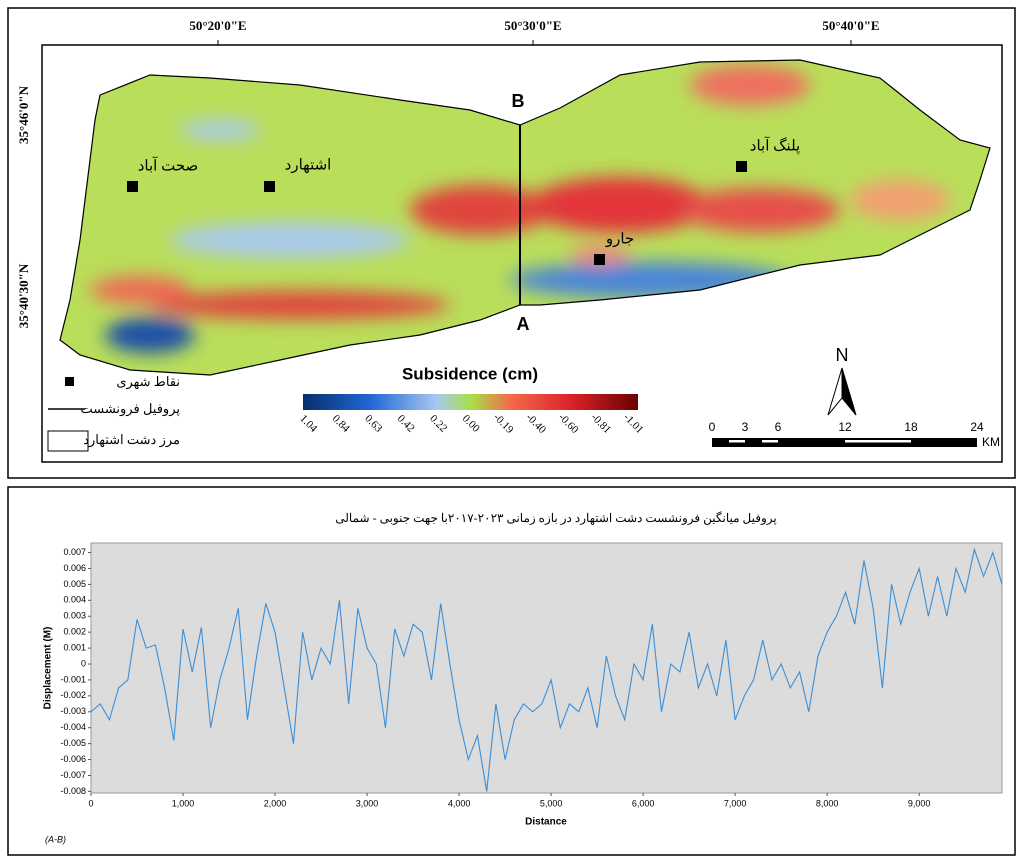 Image resolution: width=1022 pixels, height=861 pixels. I want to click on y-tick-label: 0.001, so click(74, 647).